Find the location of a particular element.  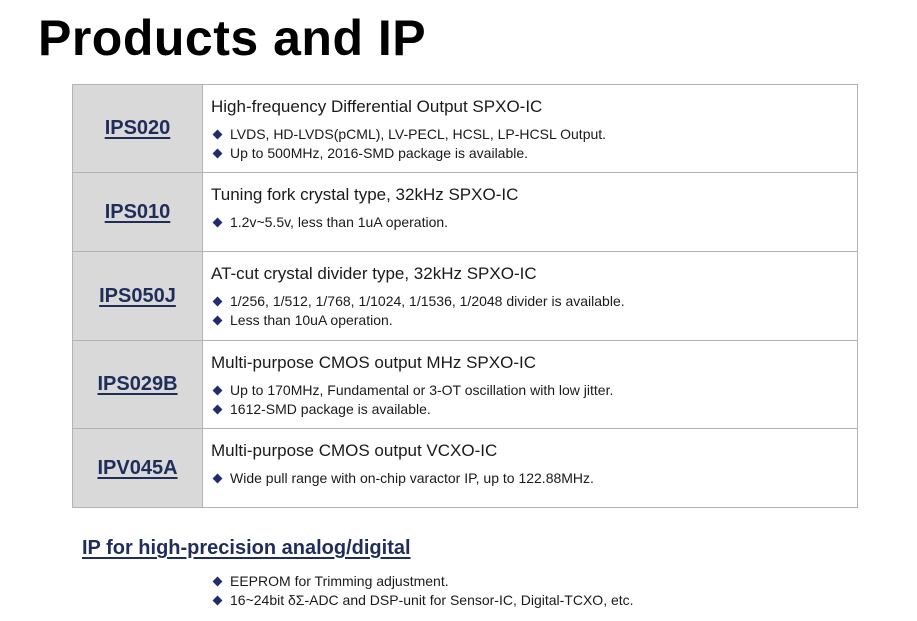

product-name: IPV045A is located at coordinates (137, 467).